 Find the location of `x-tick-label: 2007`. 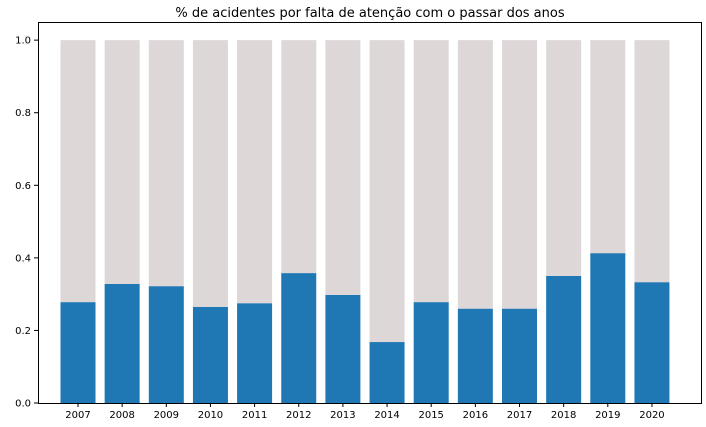

x-tick-label: 2007 is located at coordinates (77, 415).